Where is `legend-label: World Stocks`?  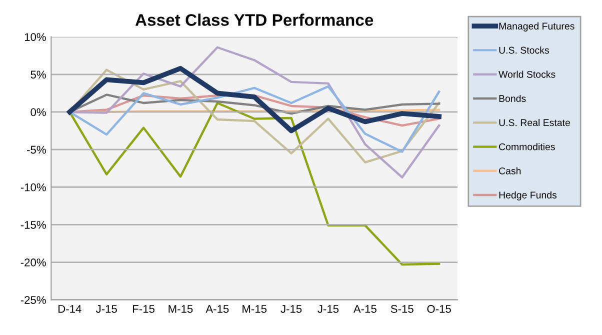
legend-label: World Stocks is located at coordinates (527, 74).